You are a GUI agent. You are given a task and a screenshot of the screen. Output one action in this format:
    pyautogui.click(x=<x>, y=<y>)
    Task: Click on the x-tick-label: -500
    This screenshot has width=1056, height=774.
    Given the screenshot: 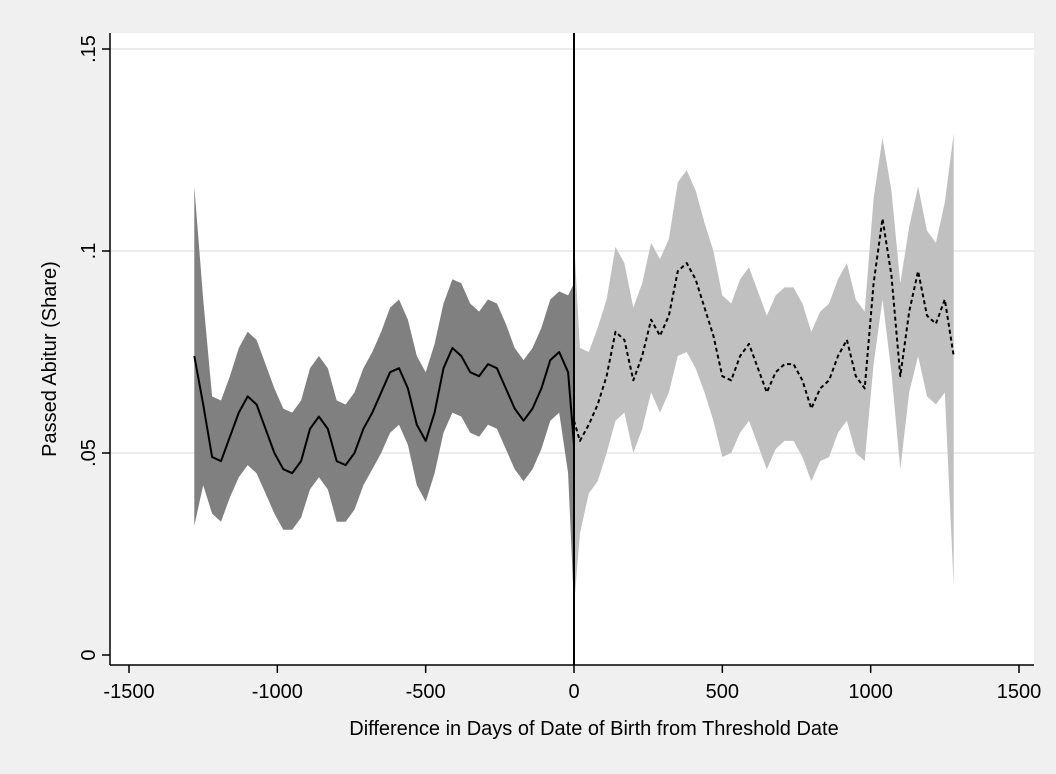 What is the action you would take?
    pyautogui.click(x=426, y=692)
    